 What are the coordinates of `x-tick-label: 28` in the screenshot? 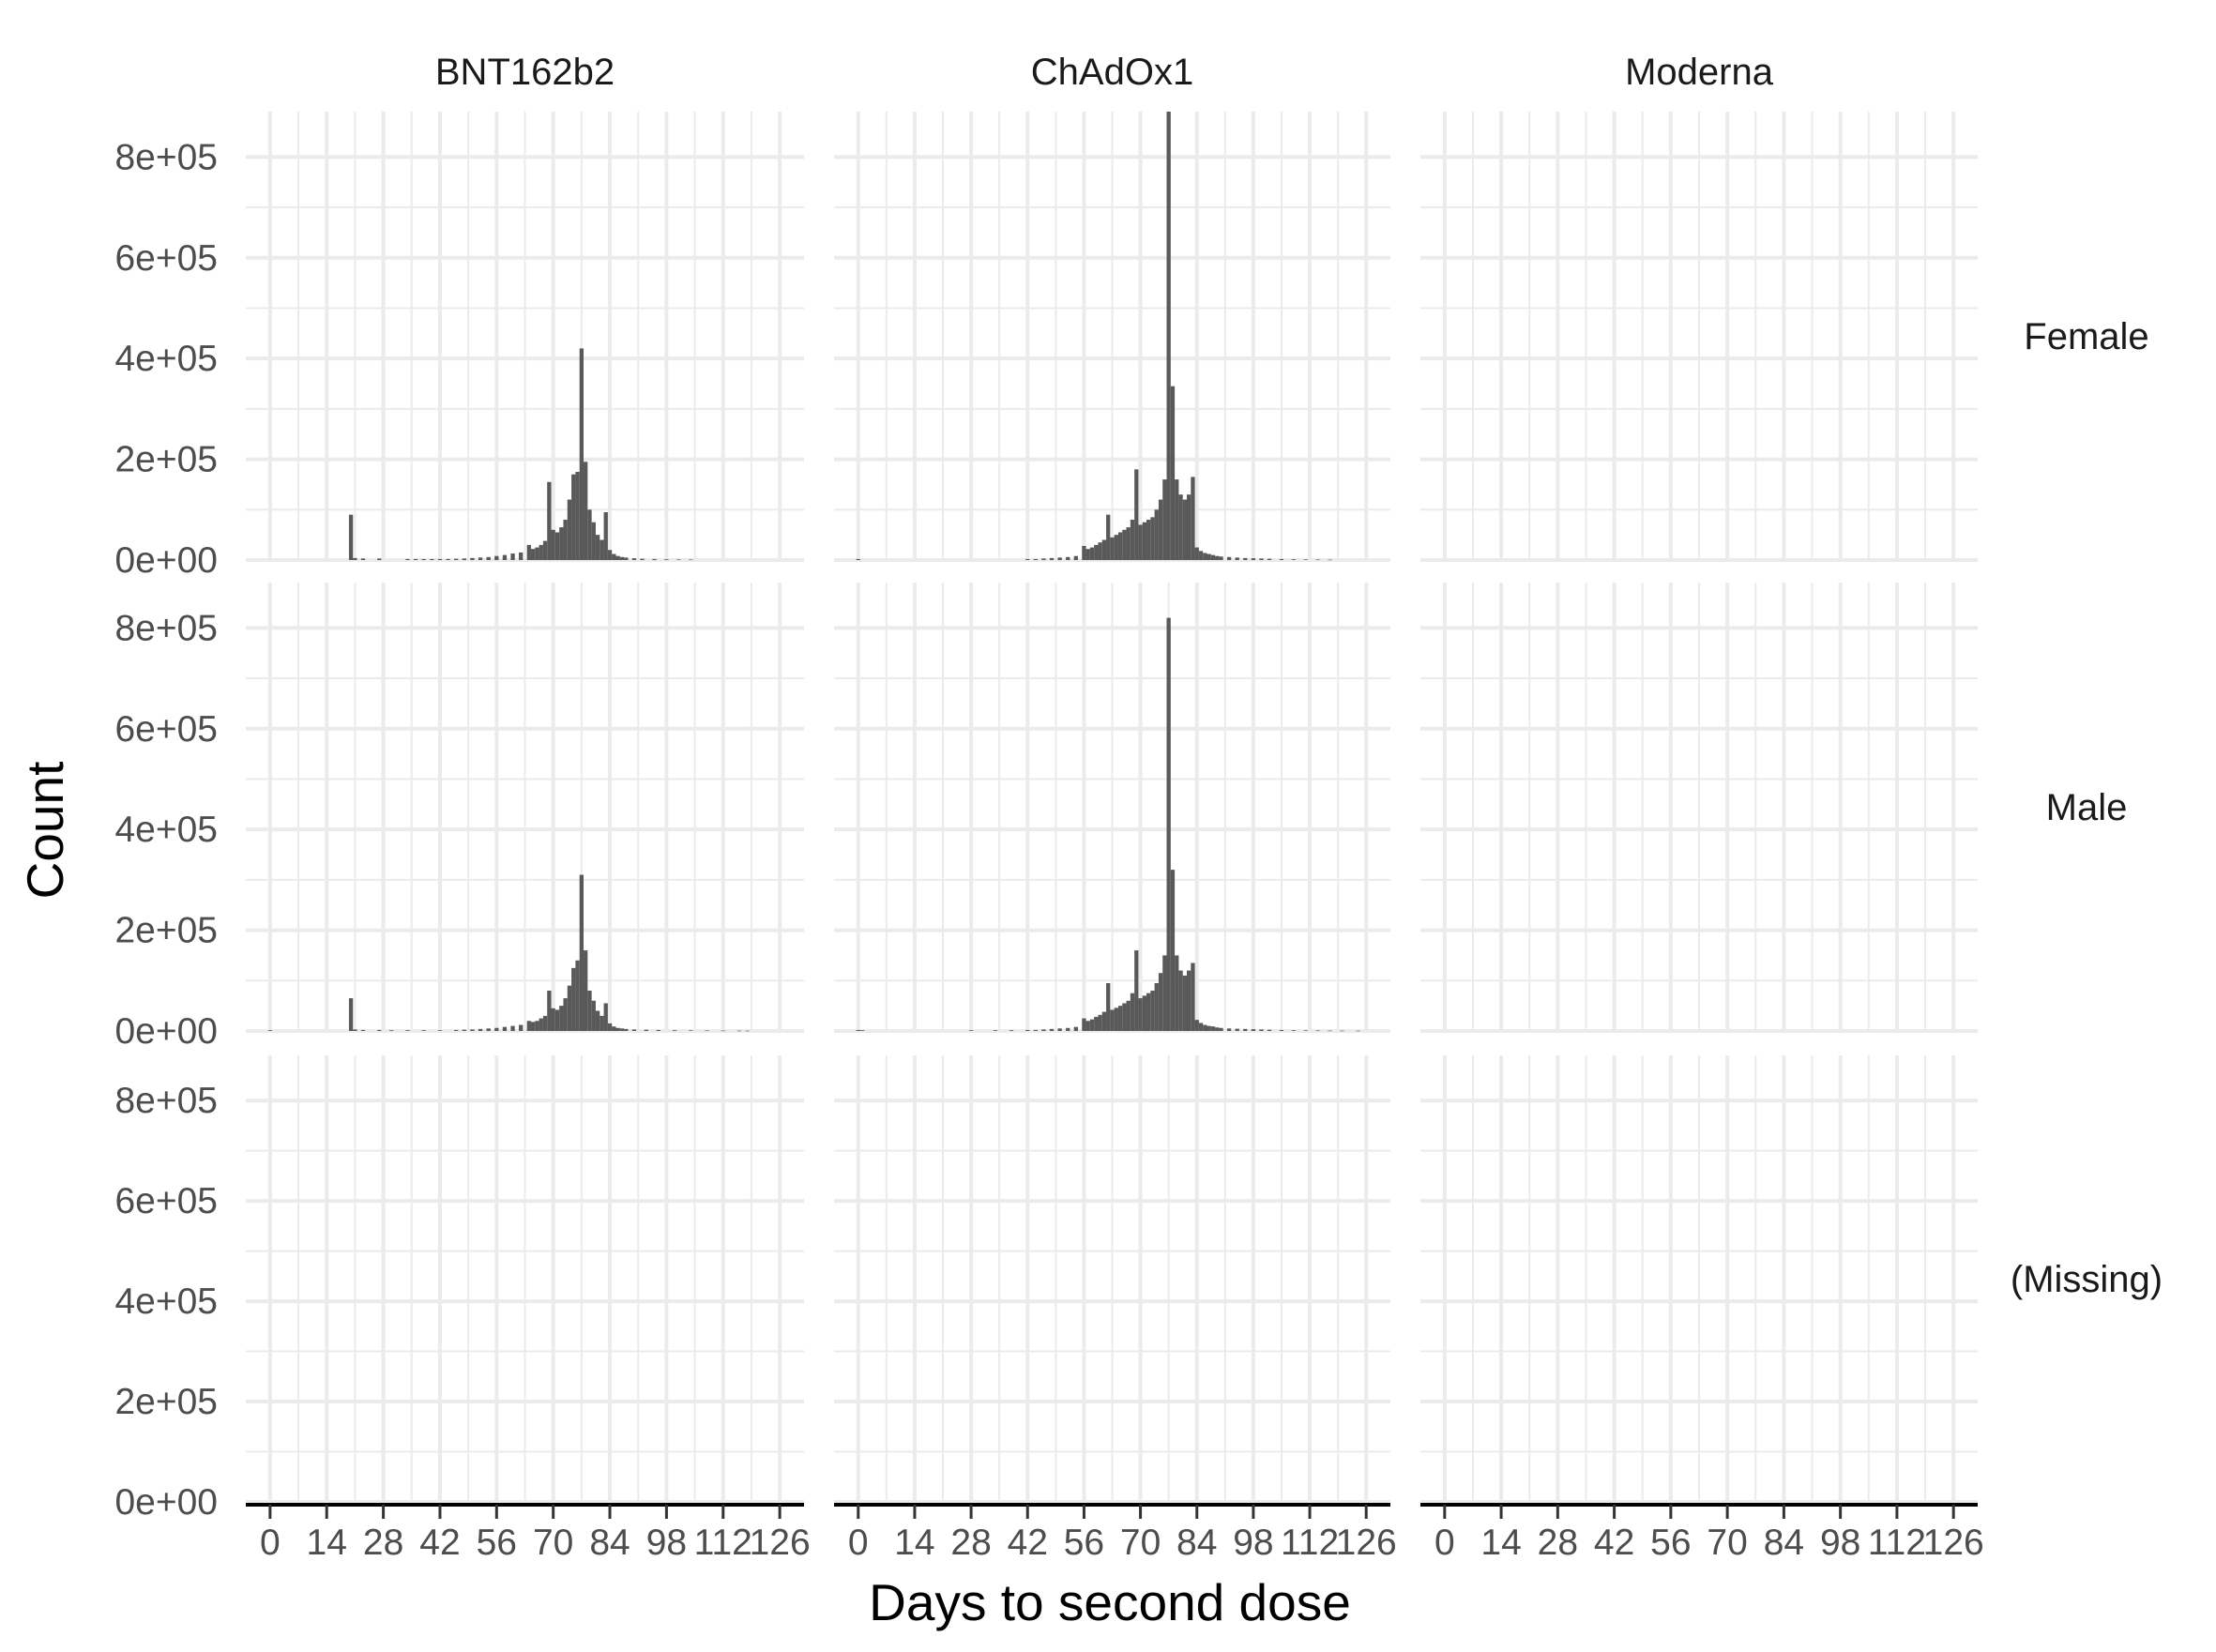 It's located at (971, 1543).